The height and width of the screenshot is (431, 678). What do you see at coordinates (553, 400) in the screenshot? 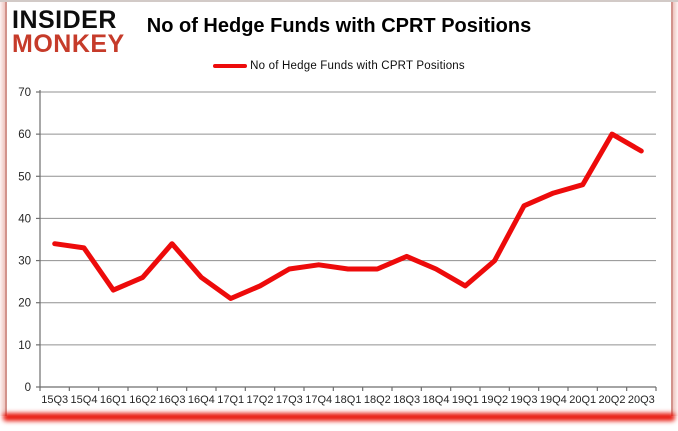
I see `x-axis-label: 19Q4` at bounding box center [553, 400].